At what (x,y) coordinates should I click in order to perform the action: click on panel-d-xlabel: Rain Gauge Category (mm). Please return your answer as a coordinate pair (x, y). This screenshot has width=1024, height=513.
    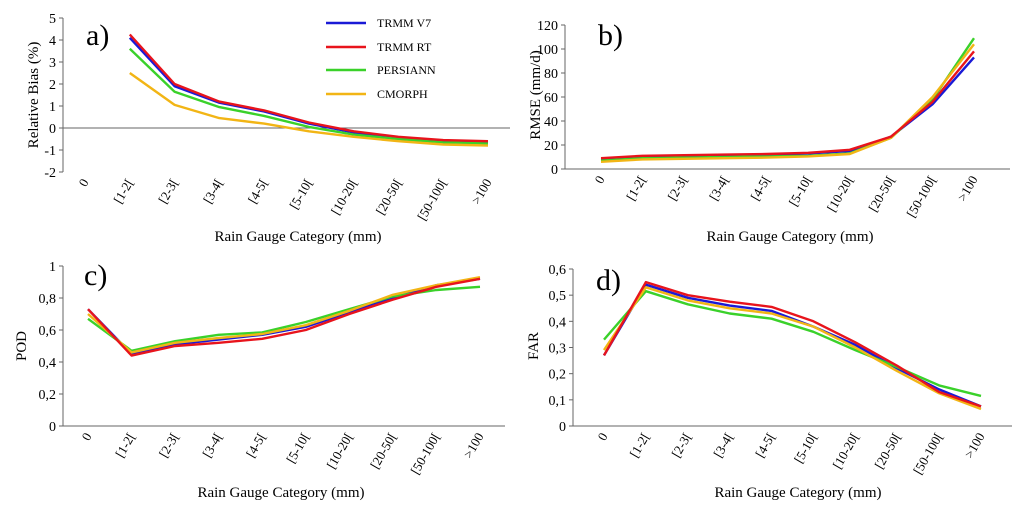
    Looking at the image, I should click on (797, 493).